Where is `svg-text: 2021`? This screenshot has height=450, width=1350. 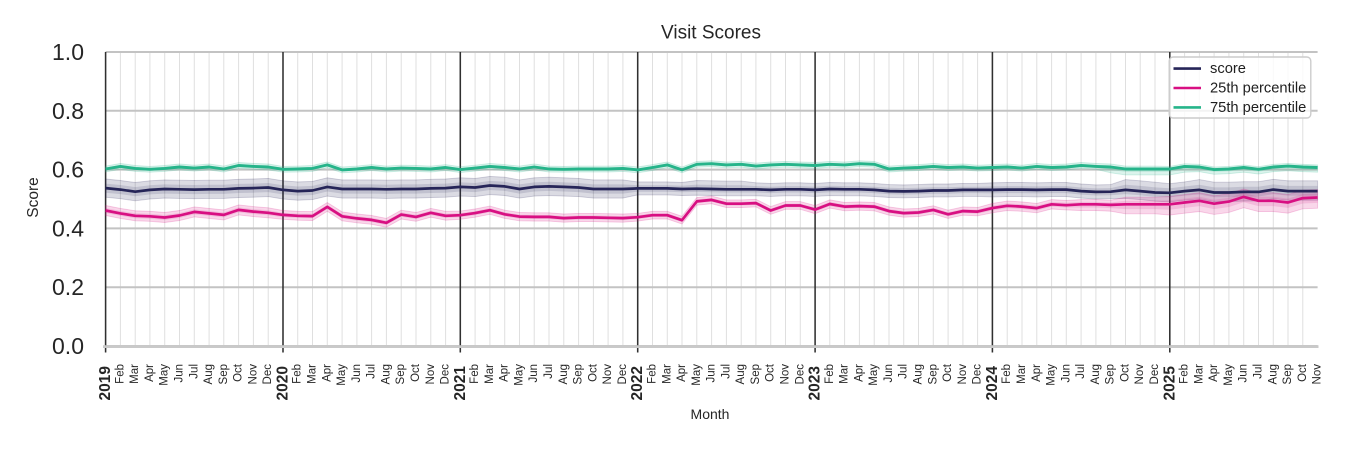
svg-text: 2021 is located at coordinates (460, 383).